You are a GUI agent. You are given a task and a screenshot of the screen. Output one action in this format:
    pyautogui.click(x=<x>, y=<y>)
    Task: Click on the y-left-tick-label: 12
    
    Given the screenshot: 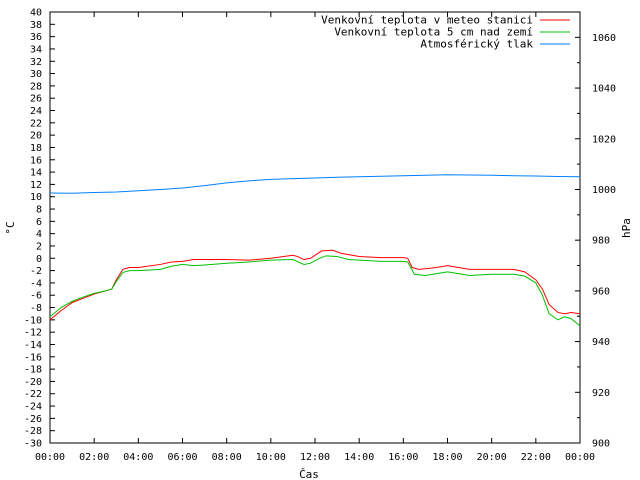 What is the action you would take?
    pyautogui.click(x=36, y=185)
    